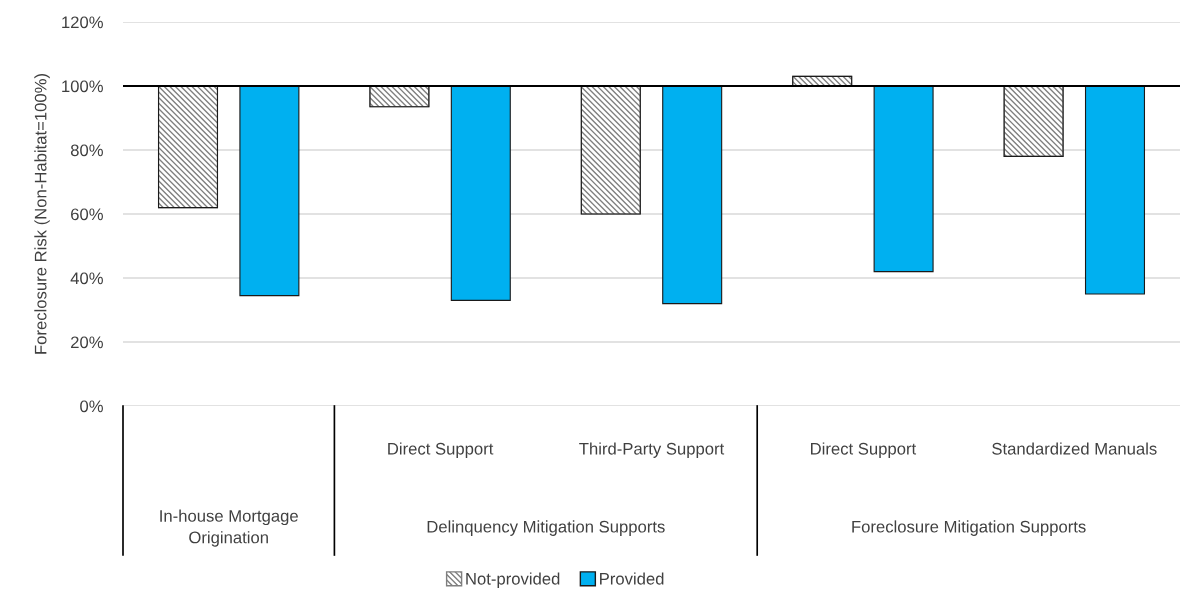  Describe the element at coordinates (969, 528) in the screenshot. I see `text: Foreclosure Mitigation Supports` at that location.